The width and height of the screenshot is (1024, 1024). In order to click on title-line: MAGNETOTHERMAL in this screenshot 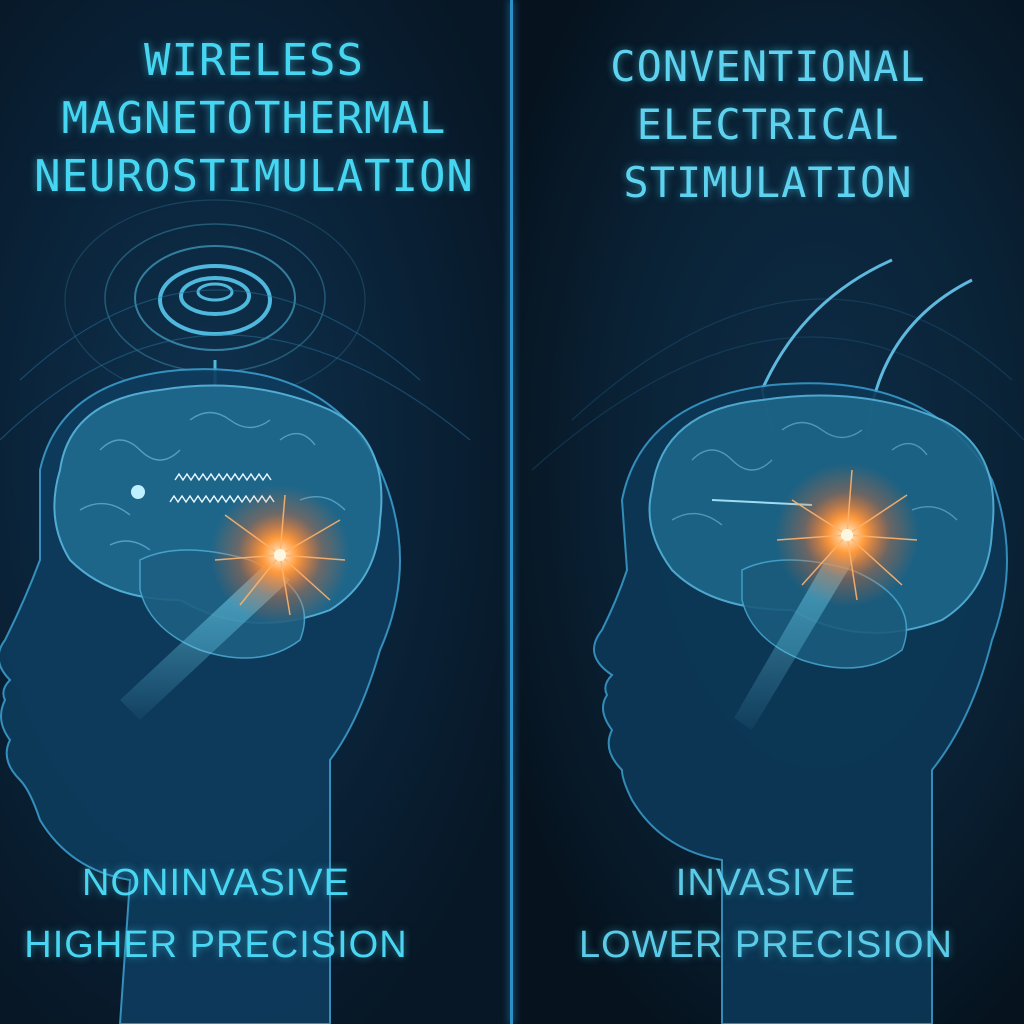, I will do `click(254, 118)`.